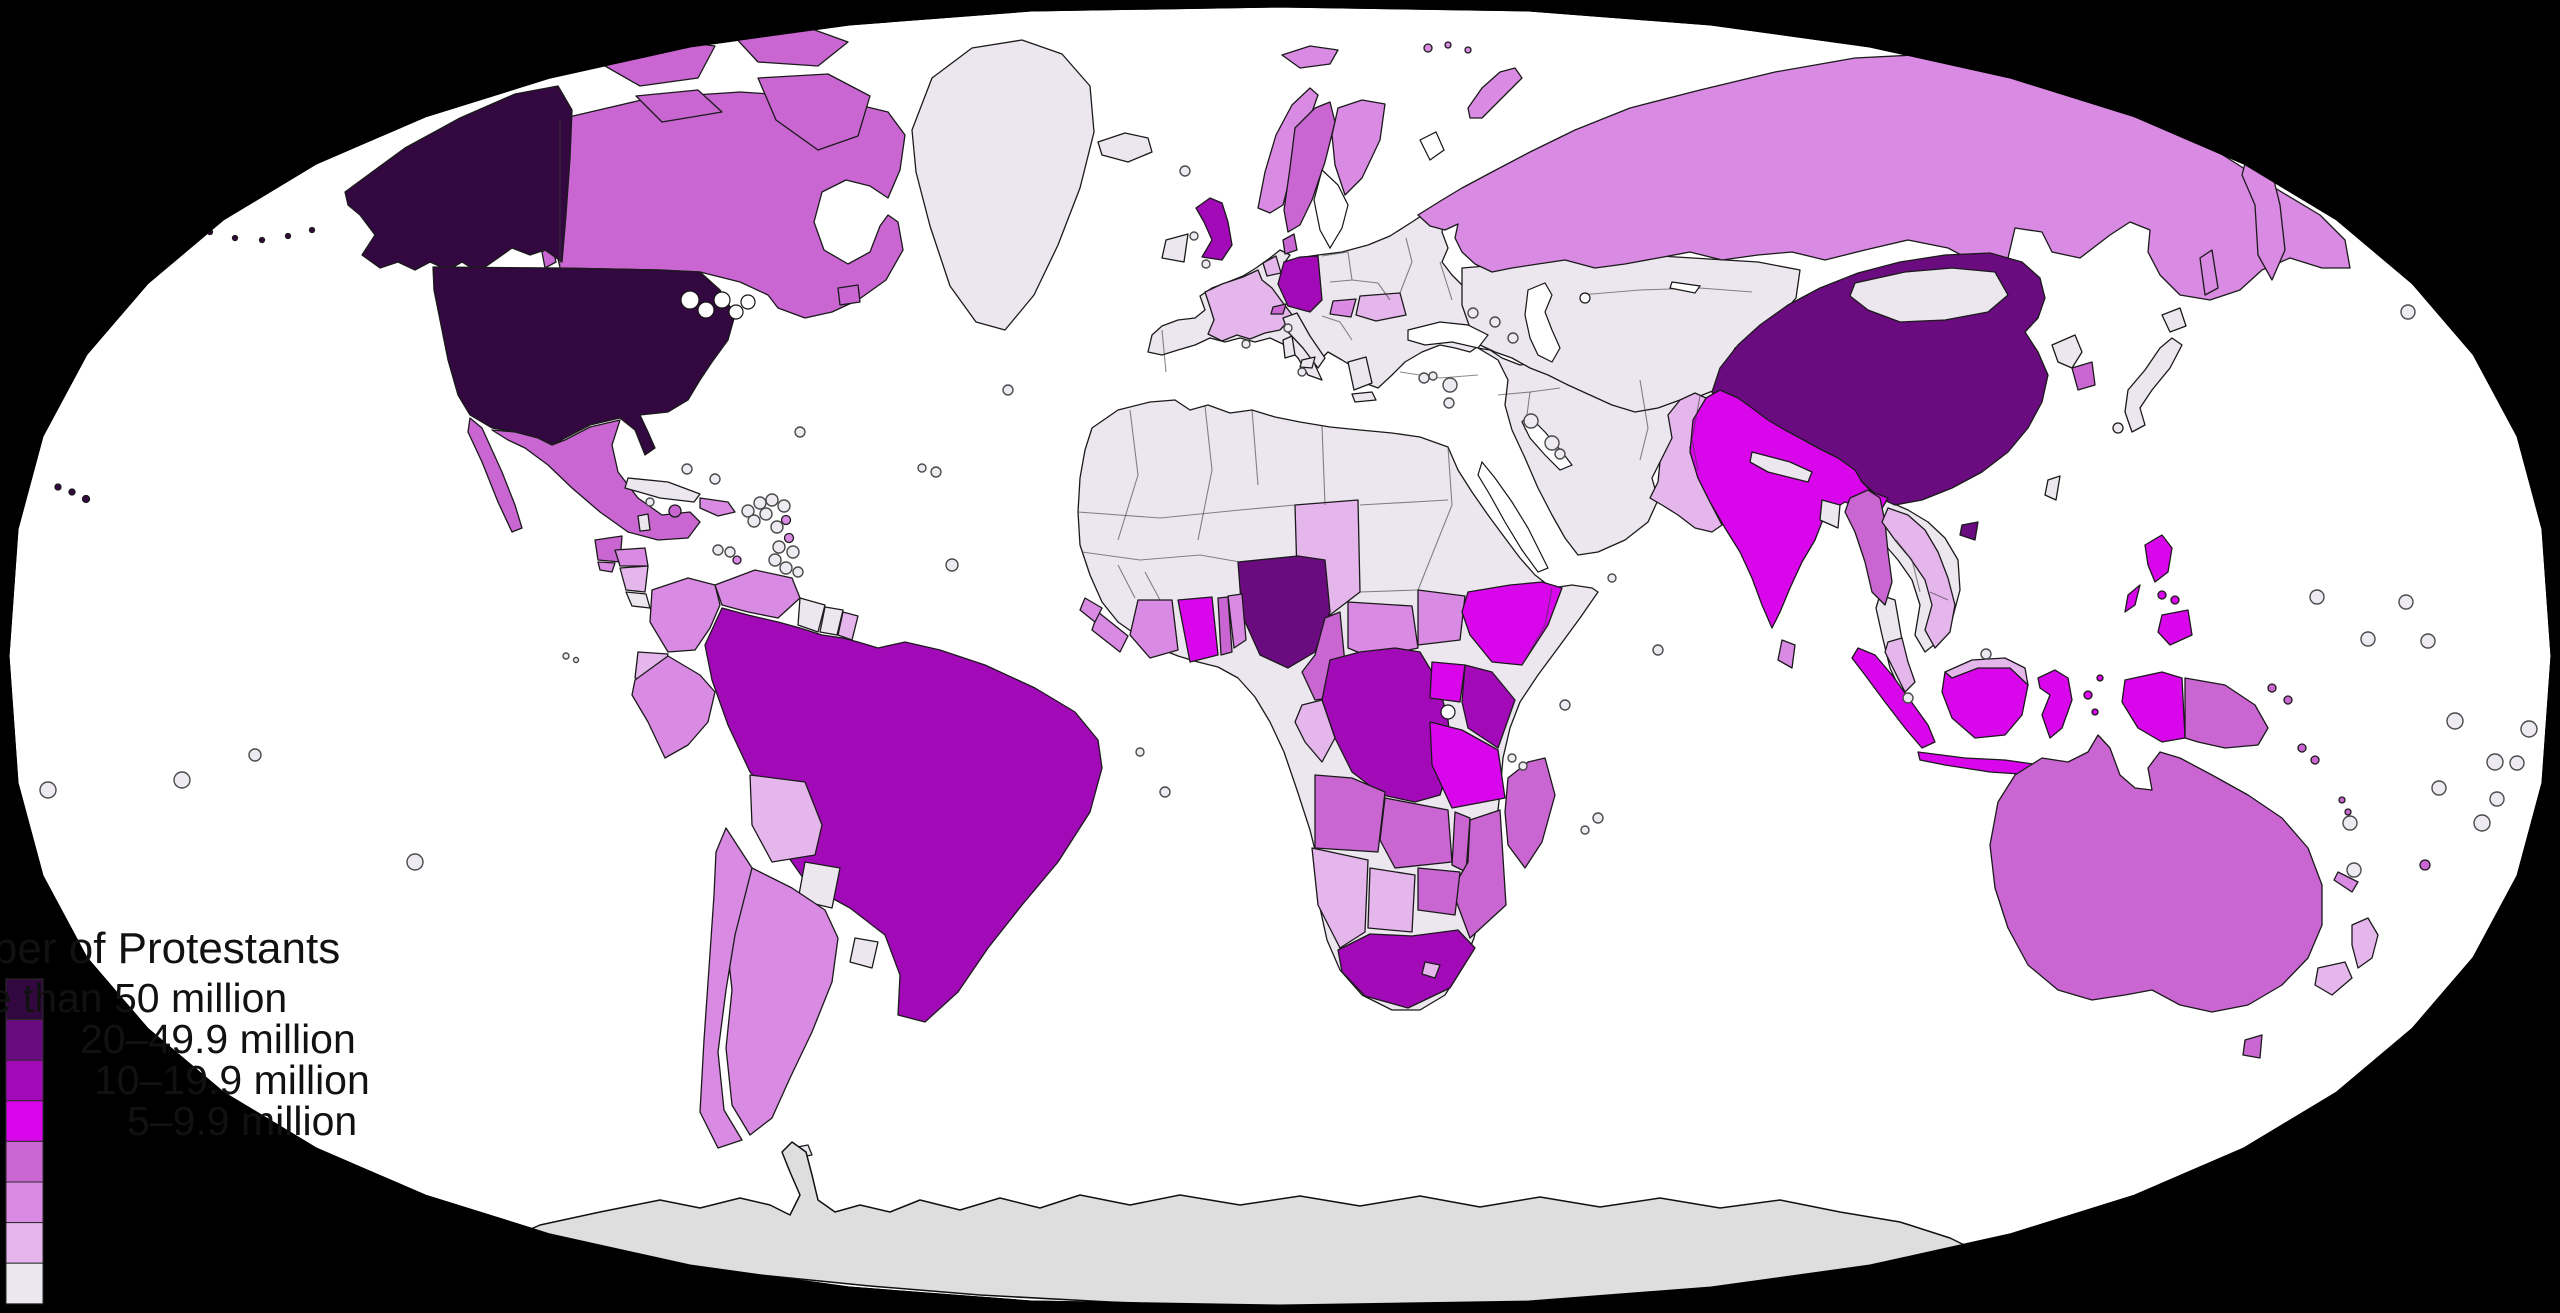 This screenshot has width=2560, height=1313. I want to click on country-congo, so click(1315, 731).